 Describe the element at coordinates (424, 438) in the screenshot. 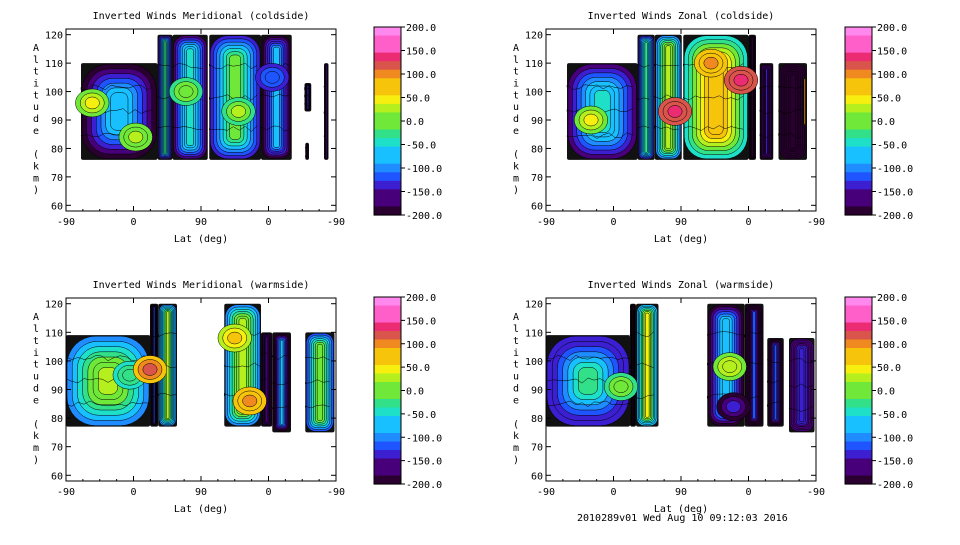

I see `colorbar-tick-label: -100.0` at that location.